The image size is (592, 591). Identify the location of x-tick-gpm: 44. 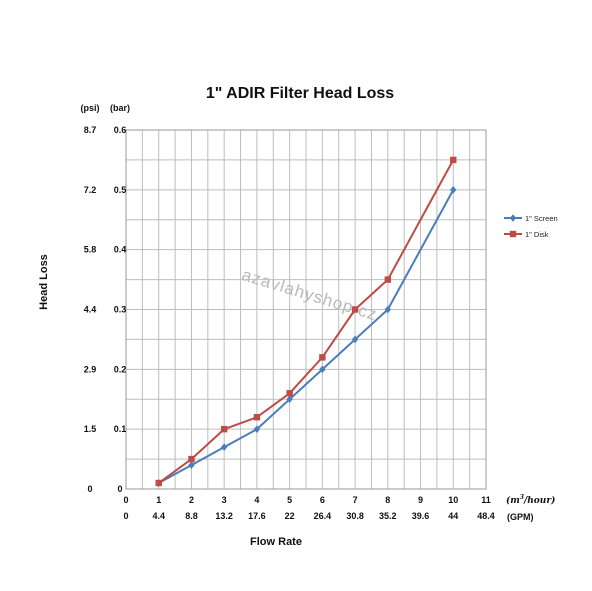
(453, 516).